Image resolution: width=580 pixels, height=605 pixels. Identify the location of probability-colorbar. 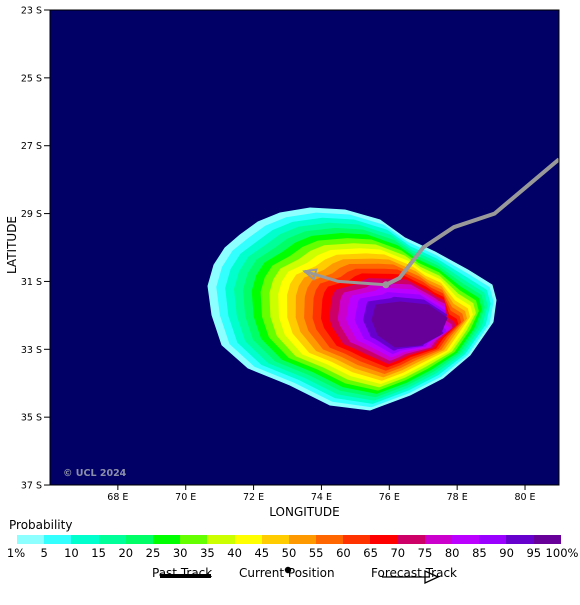
(289, 539).